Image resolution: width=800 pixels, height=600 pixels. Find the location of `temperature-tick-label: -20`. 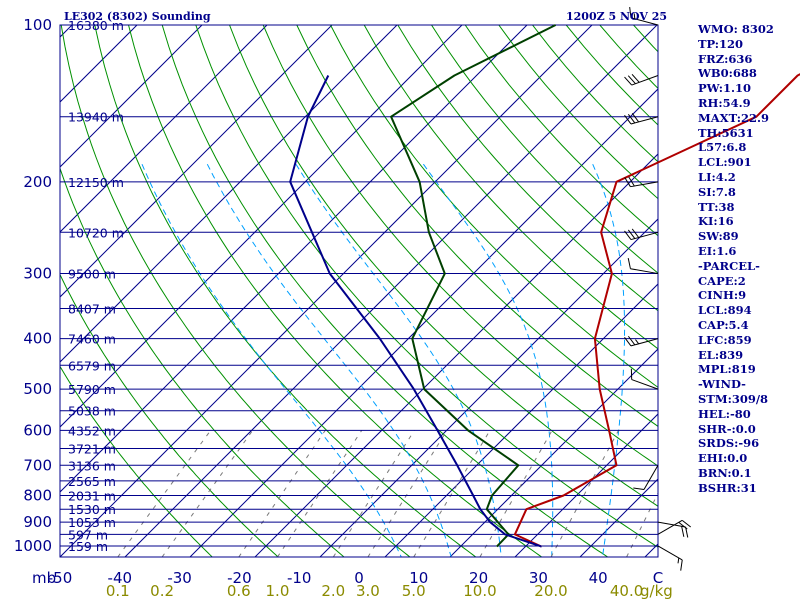

temperature-tick-label: -20 is located at coordinates (239, 578).